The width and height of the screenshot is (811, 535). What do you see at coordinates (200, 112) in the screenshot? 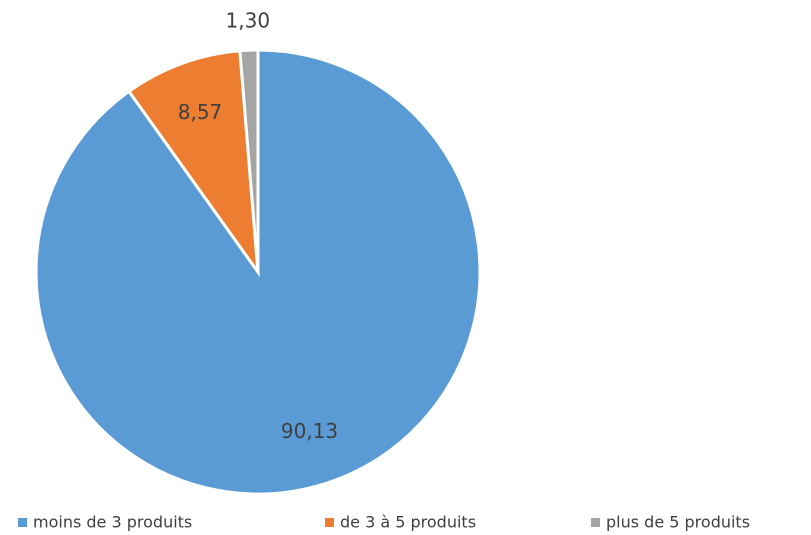
I see `data-label: 8,57` at bounding box center [200, 112].